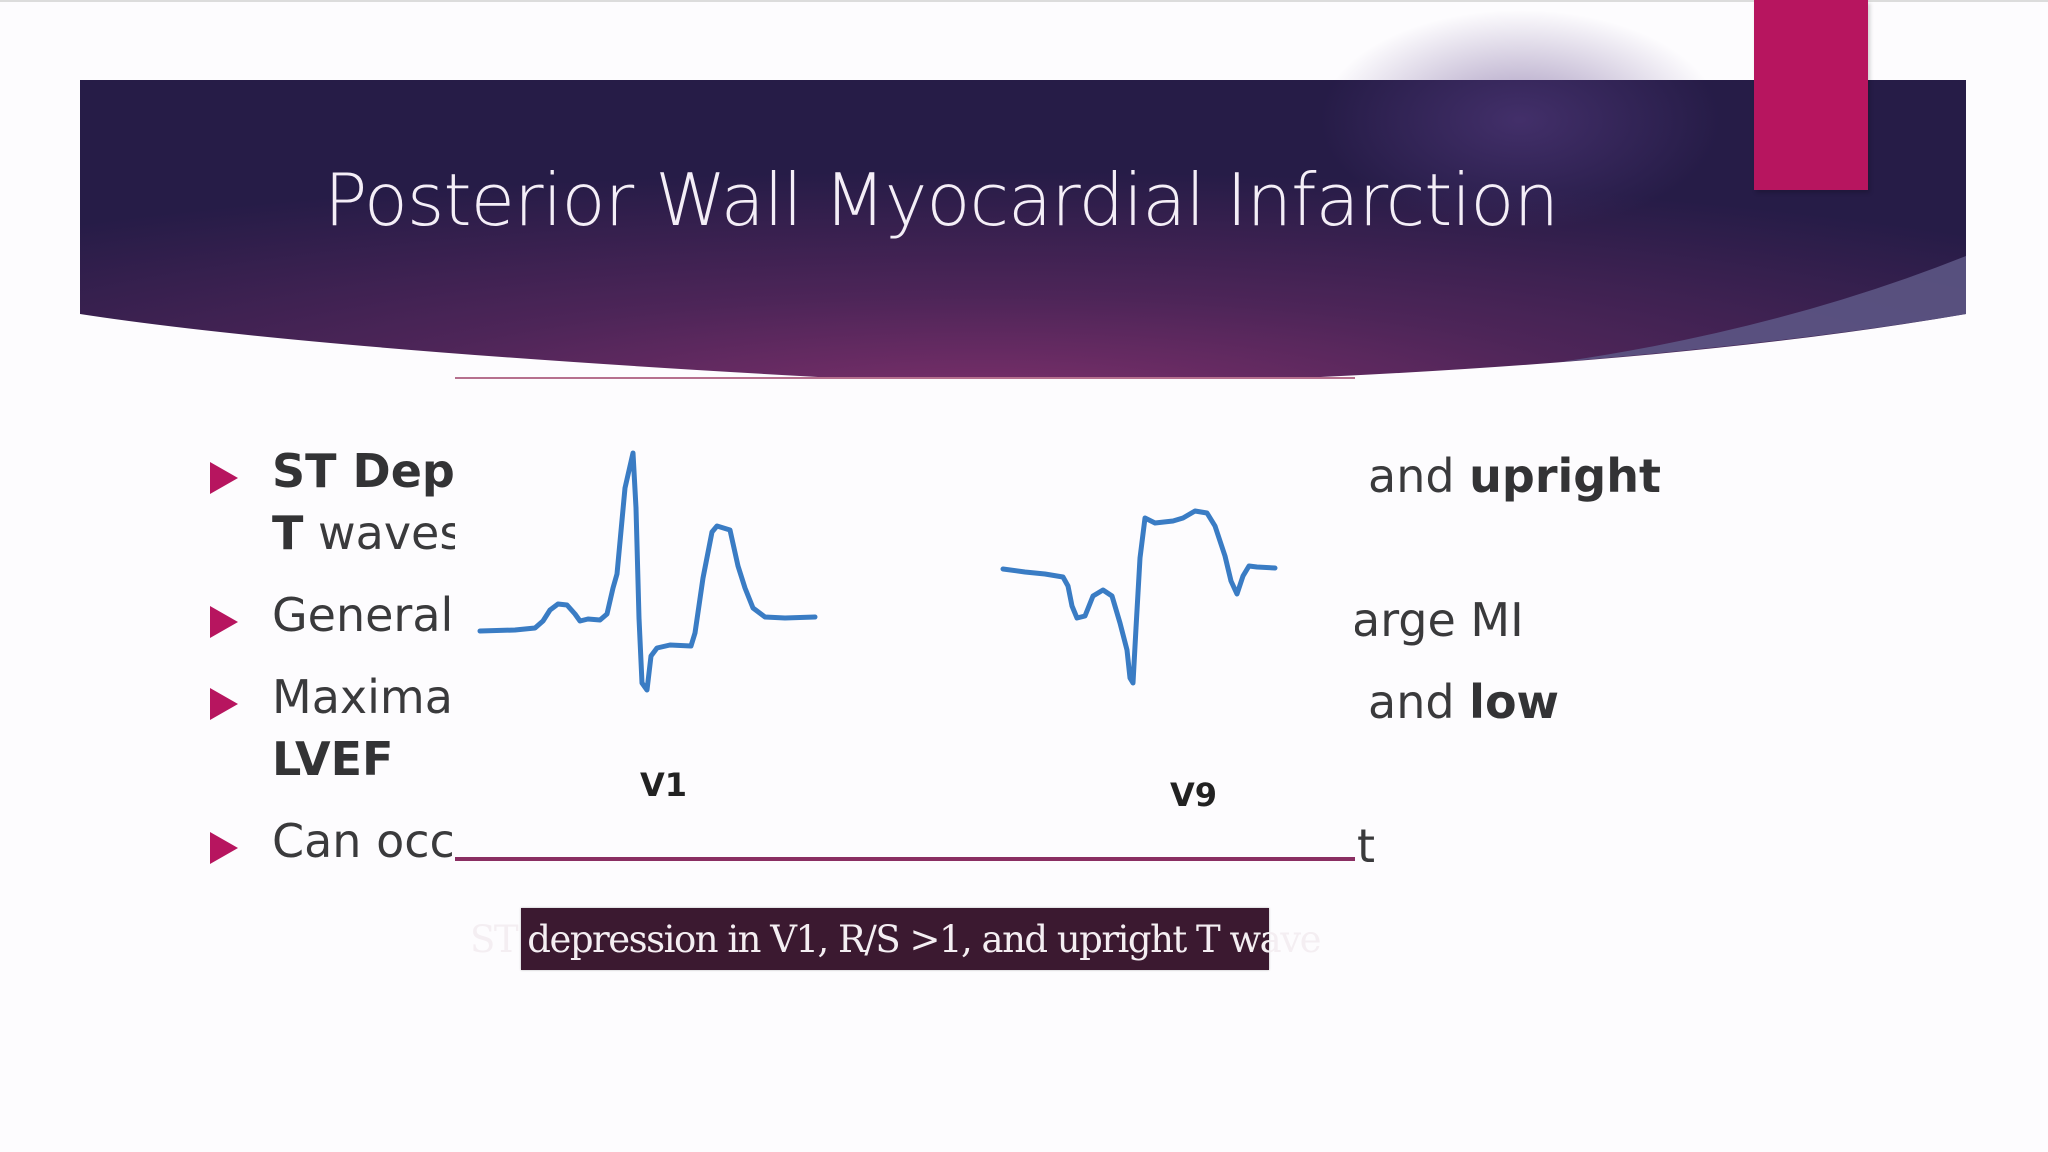  Describe the element at coordinates (905, 859) in the screenshot. I see `figure-divider-bottom` at that location.